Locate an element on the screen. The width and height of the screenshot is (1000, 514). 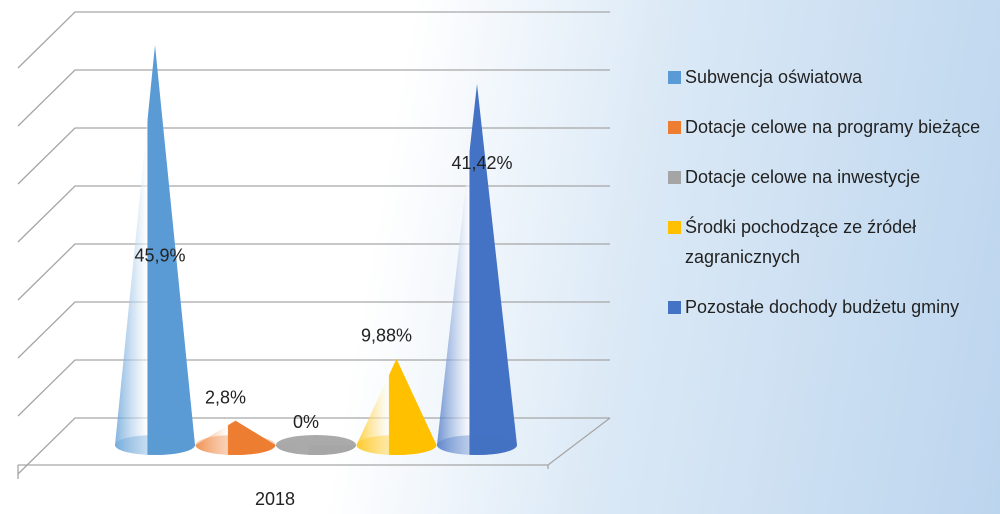
legend-item: Dotacje celowe na programy bieżące is located at coordinates (832, 127).